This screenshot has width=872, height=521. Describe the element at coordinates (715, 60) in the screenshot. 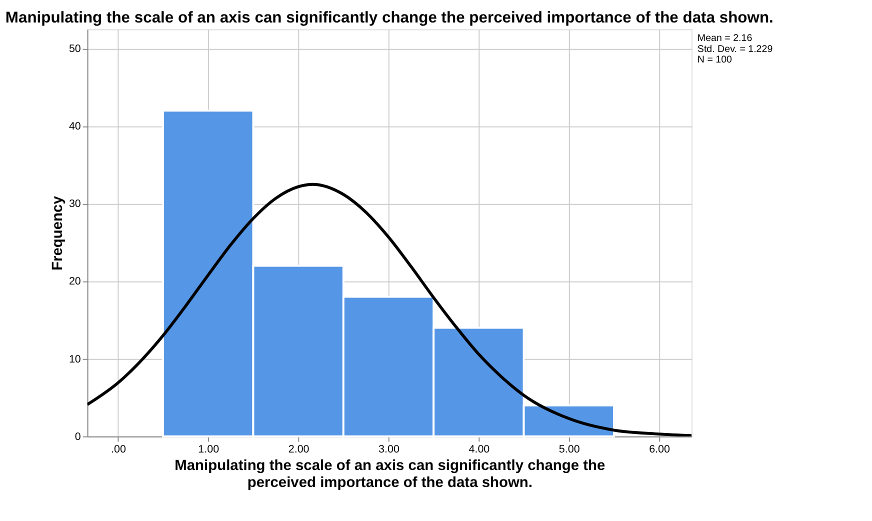

I see `text: N = 100` at that location.